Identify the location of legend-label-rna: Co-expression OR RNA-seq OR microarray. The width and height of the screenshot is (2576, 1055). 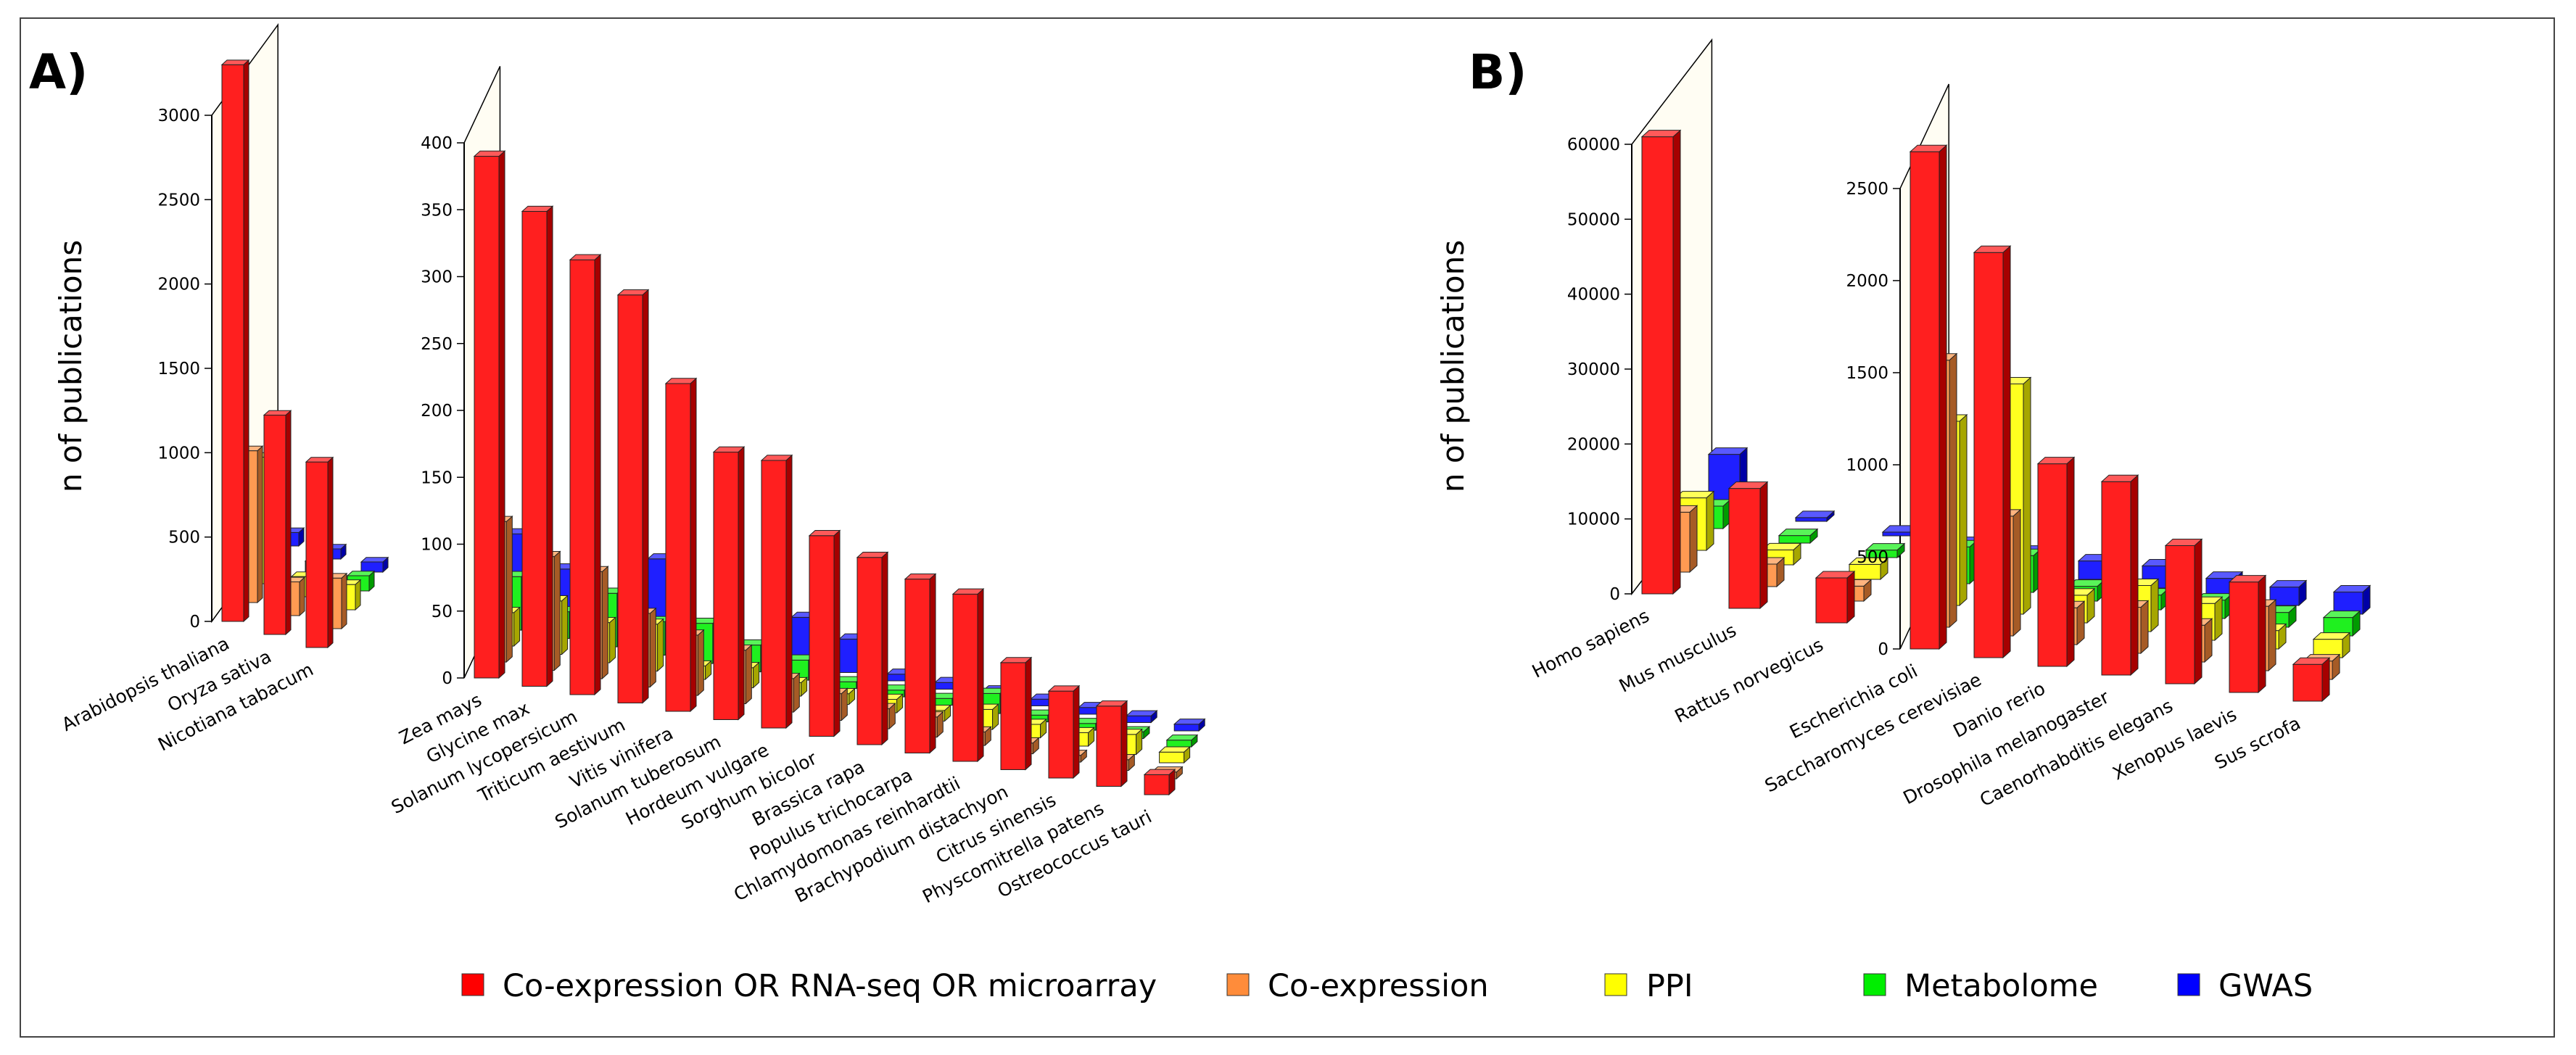
(830, 986).